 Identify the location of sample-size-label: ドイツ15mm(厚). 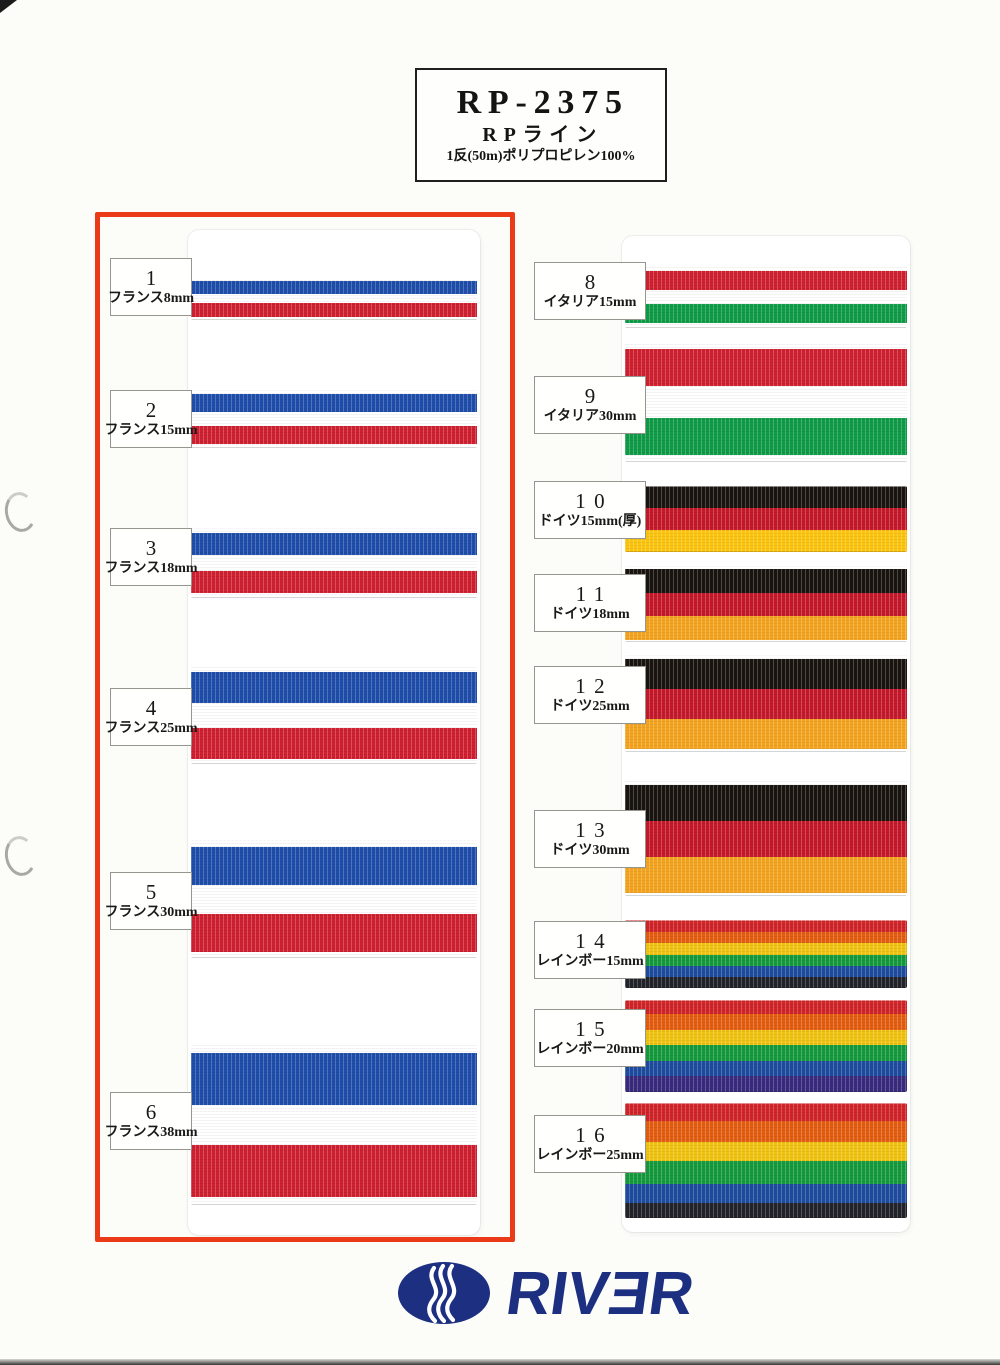
(590, 521).